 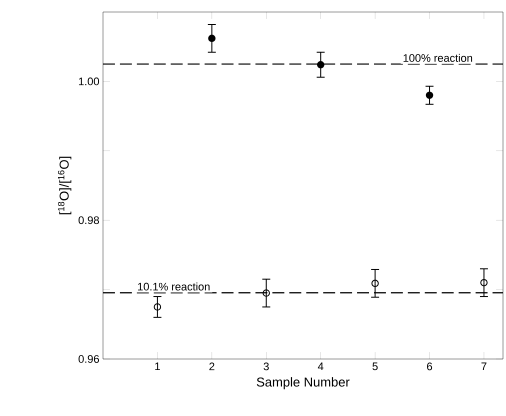 What do you see at coordinates (483, 366) in the screenshot?
I see `x-tick-label: 7` at bounding box center [483, 366].